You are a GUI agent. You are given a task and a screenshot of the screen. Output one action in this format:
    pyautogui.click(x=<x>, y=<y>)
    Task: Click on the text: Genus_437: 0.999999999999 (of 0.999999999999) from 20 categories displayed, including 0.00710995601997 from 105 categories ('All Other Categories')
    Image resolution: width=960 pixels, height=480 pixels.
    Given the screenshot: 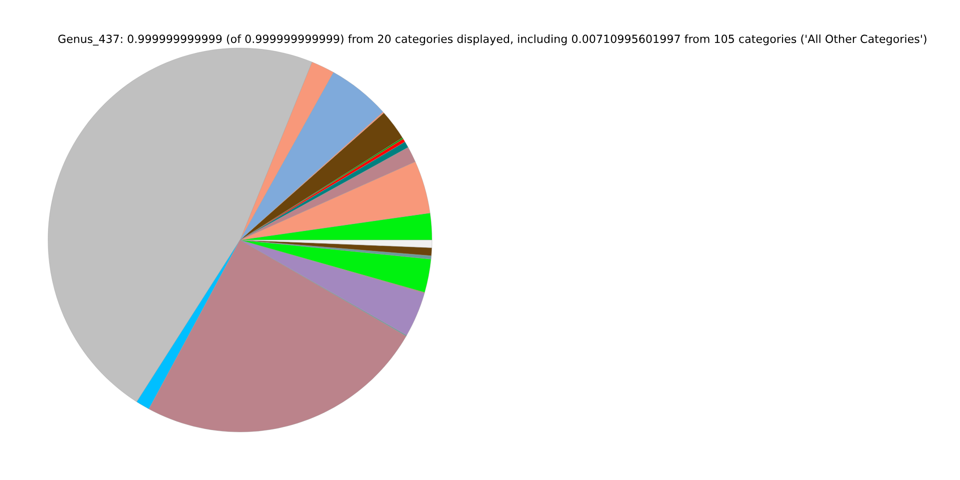 What is the action you would take?
    pyautogui.click(x=492, y=40)
    